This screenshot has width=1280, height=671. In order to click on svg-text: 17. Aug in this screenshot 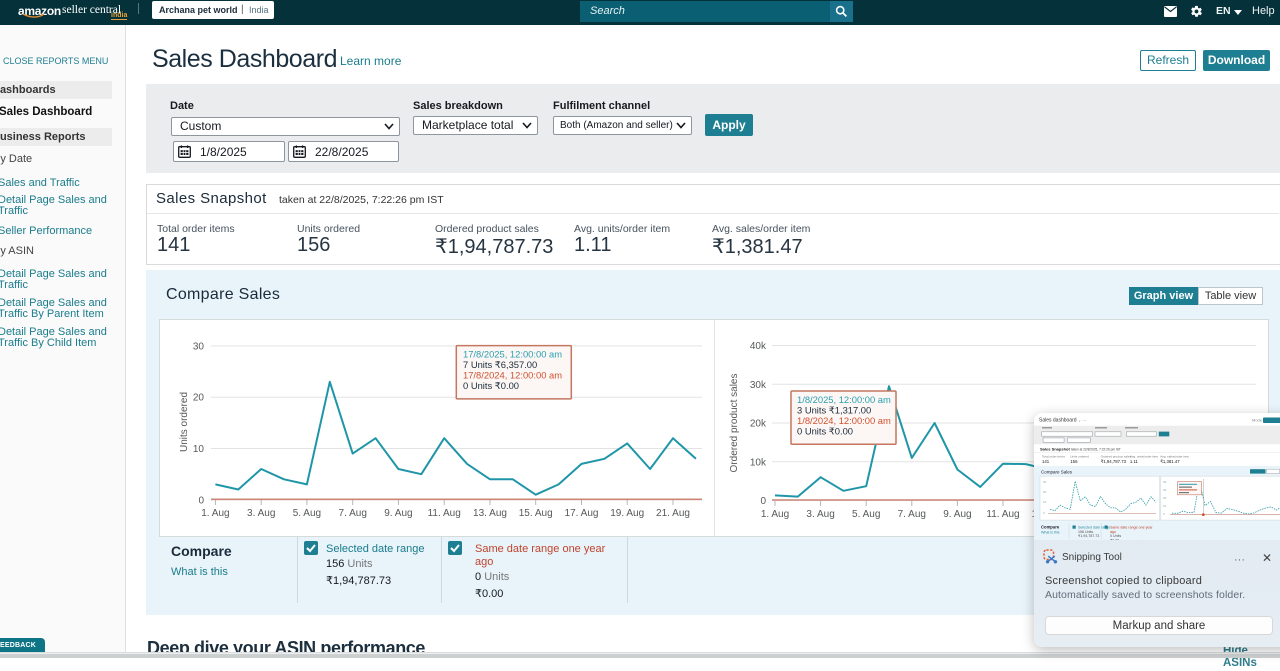, I will do `click(582, 513)`.